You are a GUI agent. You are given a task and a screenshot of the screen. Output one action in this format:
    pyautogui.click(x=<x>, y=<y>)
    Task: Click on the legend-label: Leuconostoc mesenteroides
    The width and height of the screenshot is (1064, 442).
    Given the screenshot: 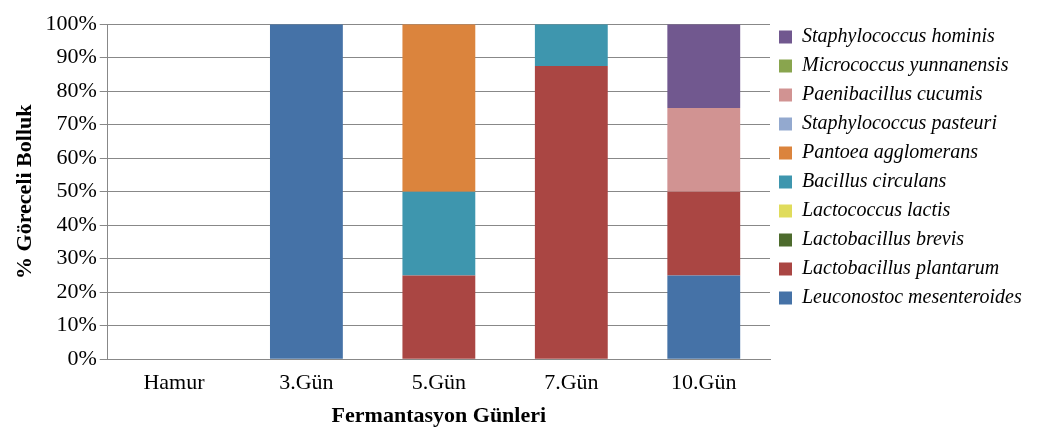 What is the action you would take?
    pyautogui.click(x=911, y=296)
    